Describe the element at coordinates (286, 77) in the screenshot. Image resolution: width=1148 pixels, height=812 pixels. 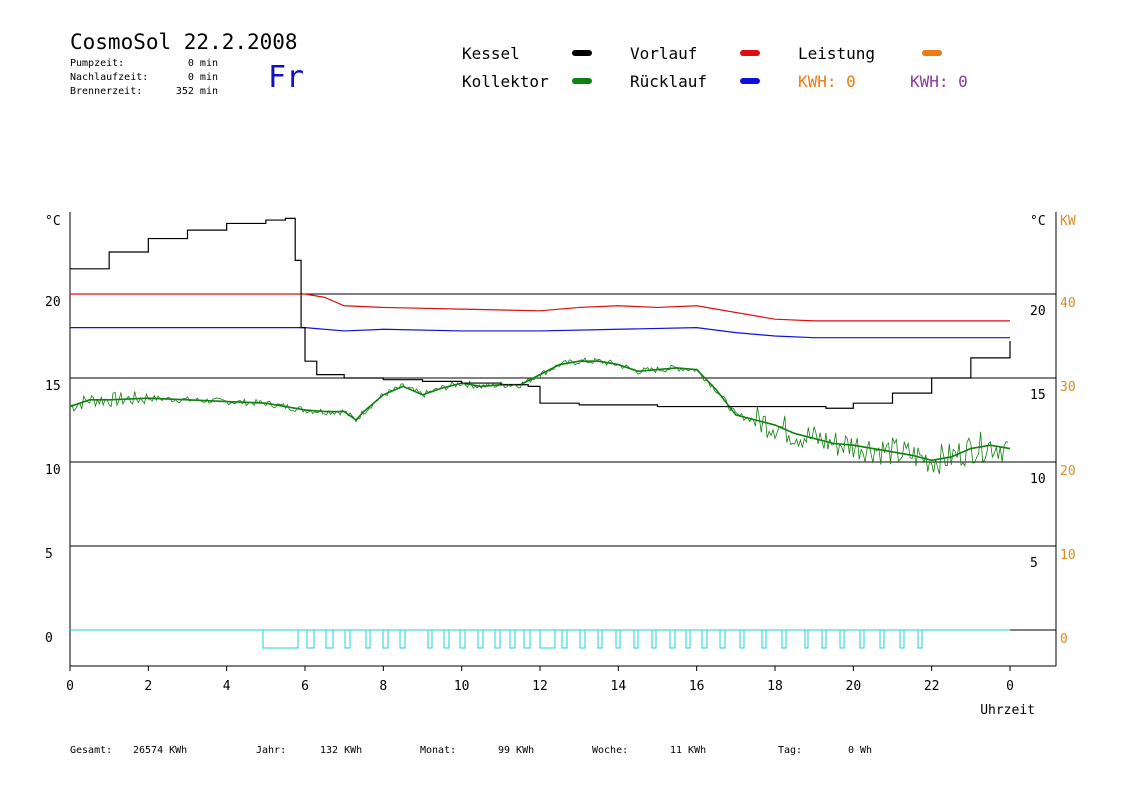
I see `weekday-label: Fr` at that location.